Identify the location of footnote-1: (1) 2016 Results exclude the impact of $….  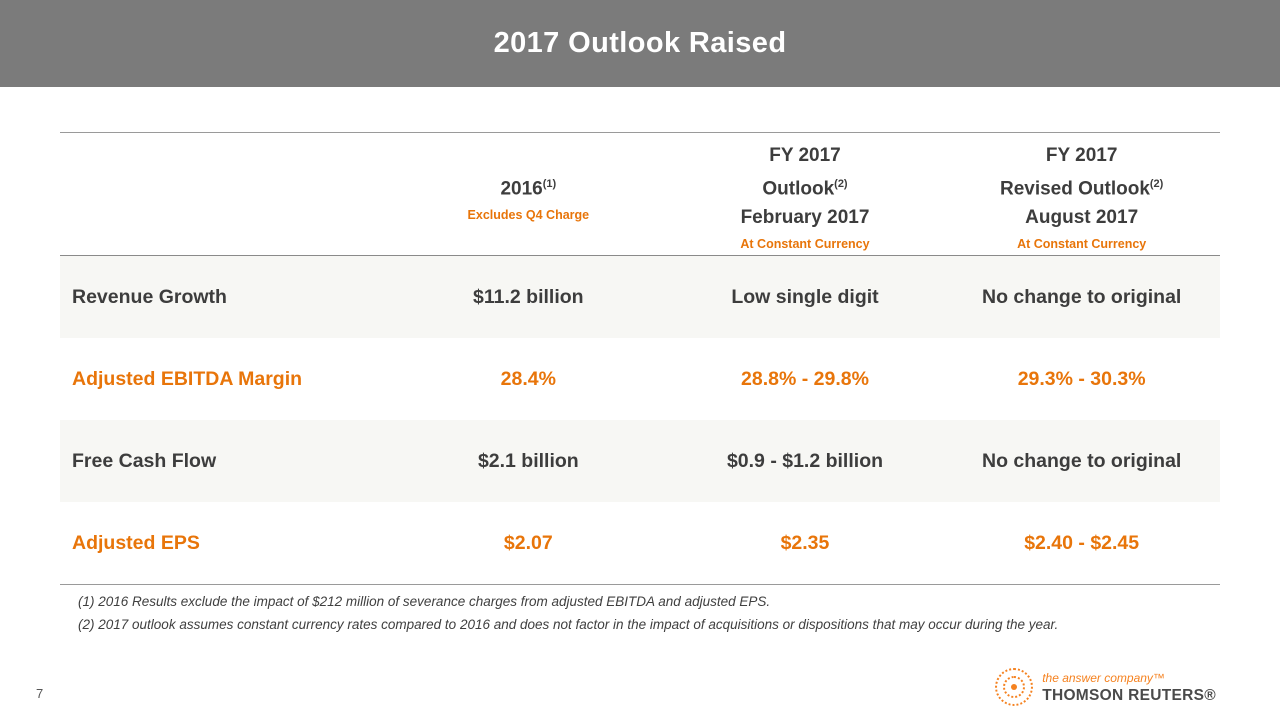
(424, 601).